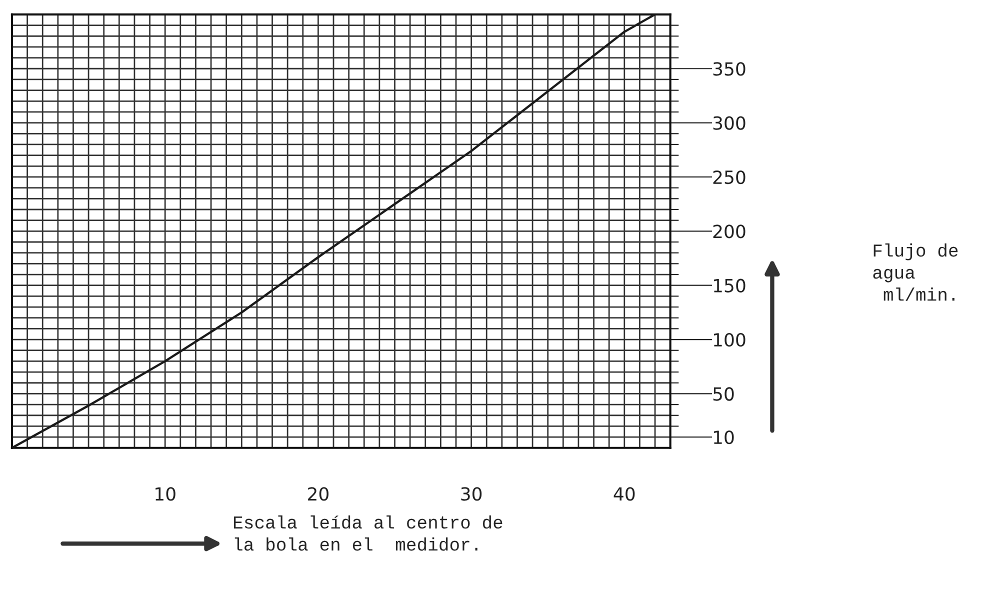 The width and height of the screenshot is (999, 602). What do you see at coordinates (729, 177) in the screenshot?
I see `y-tick-label: 250` at bounding box center [729, 177].